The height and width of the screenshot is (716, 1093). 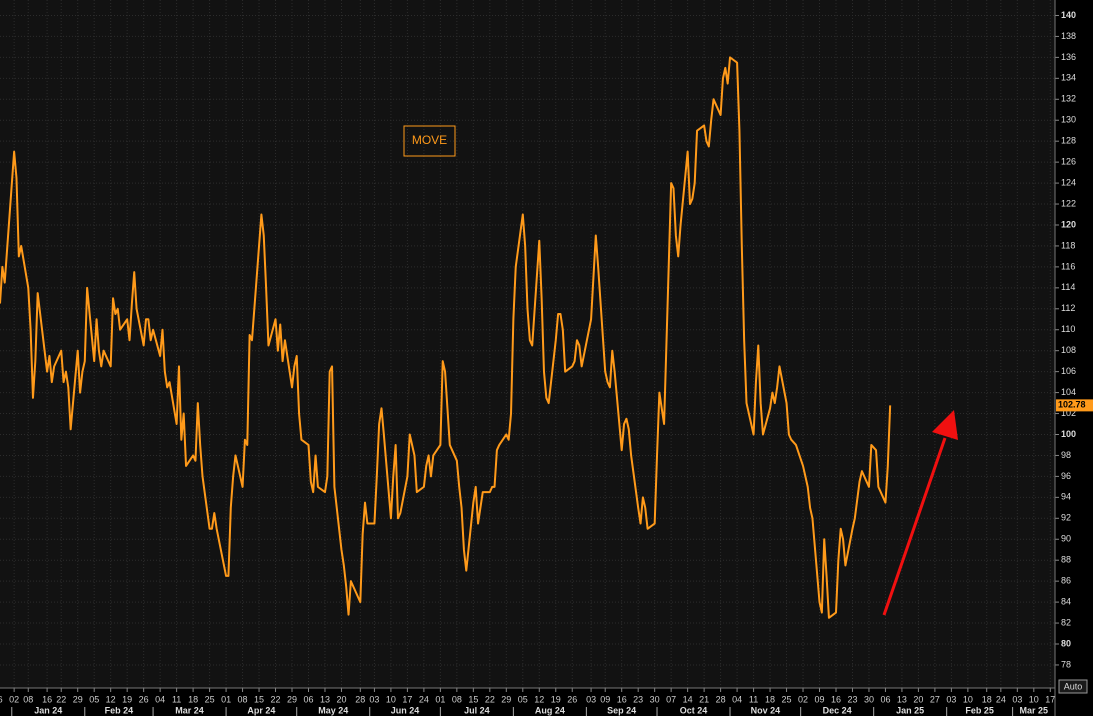 What do you see at coordinates (556, 699) in the screenshot?
I see `x-tick-label: 19` at bounding box center [556, 699].